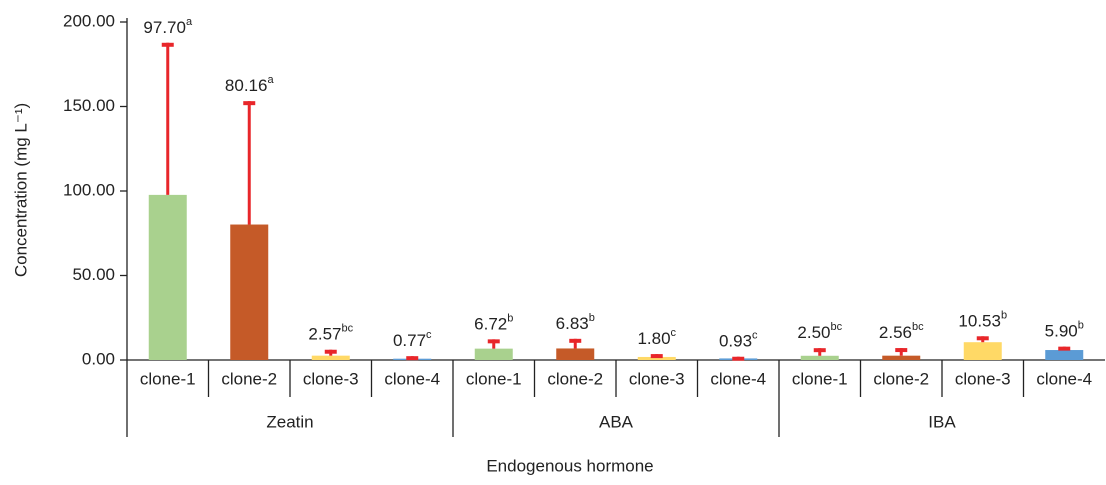 This screenshot has width=1106, height=485. I want to click on group-label: Zeatin, so click(289, 421).